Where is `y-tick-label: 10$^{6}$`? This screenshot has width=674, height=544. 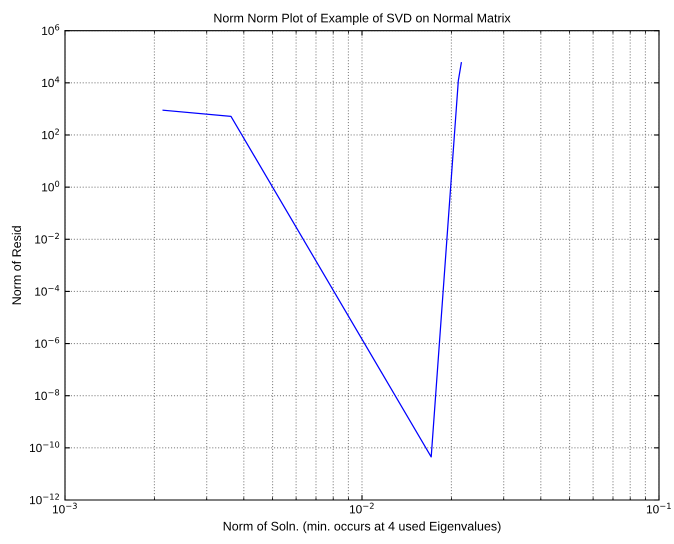 y-tick-label: 10$^{6}$ is located at coordinates (51, 30).